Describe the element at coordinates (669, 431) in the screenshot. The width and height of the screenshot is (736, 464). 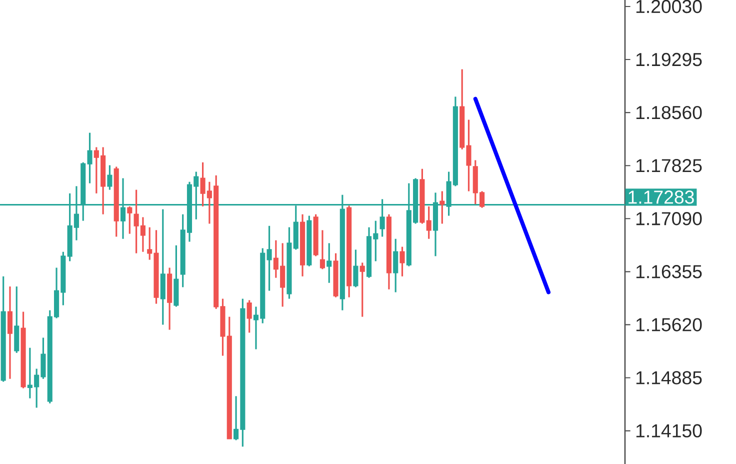
I see `y-tick-label: 1.14150` at that location.